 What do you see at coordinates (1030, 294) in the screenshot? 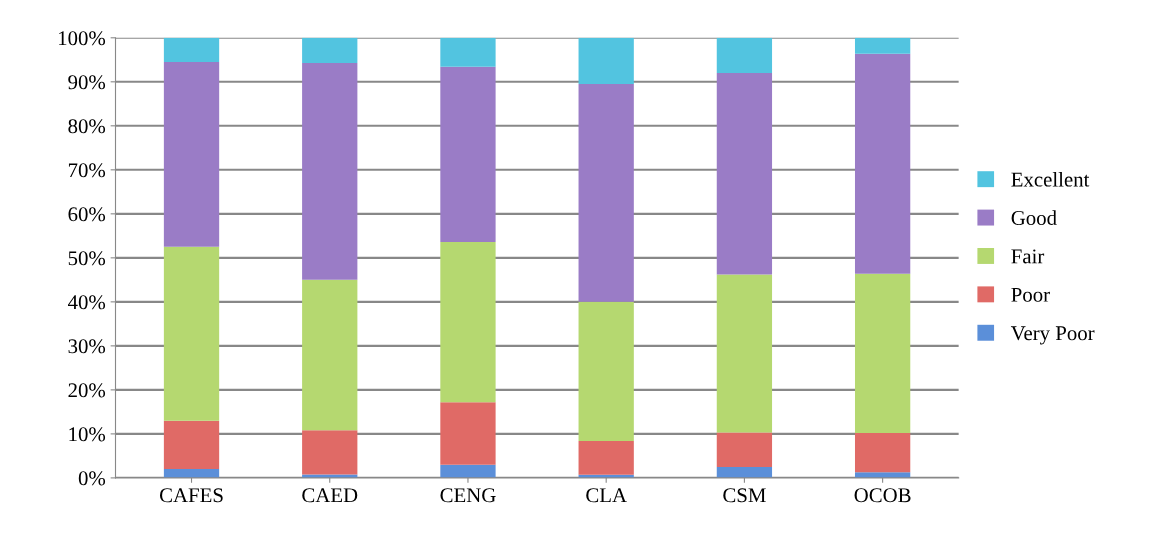
I see `legend-label: Poor` at bounding box center [1030, 294].